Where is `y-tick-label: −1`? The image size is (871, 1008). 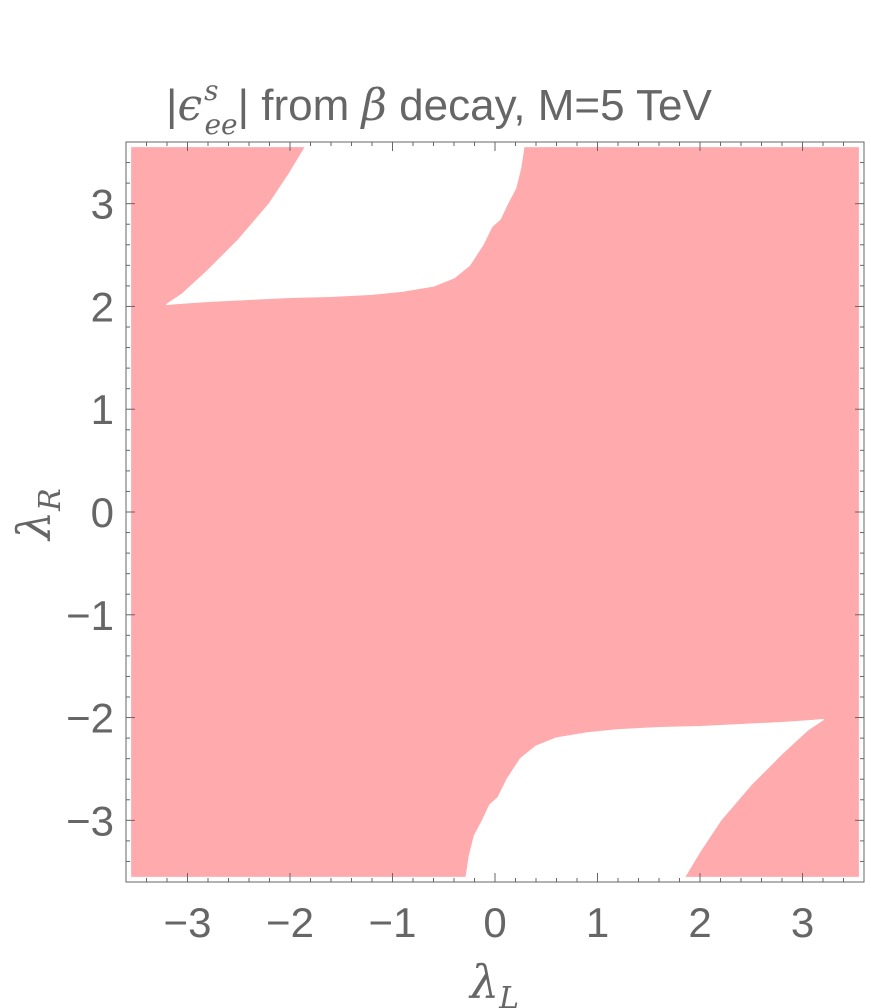
y-tick-label: −1 is located at coordinates (90, 615).